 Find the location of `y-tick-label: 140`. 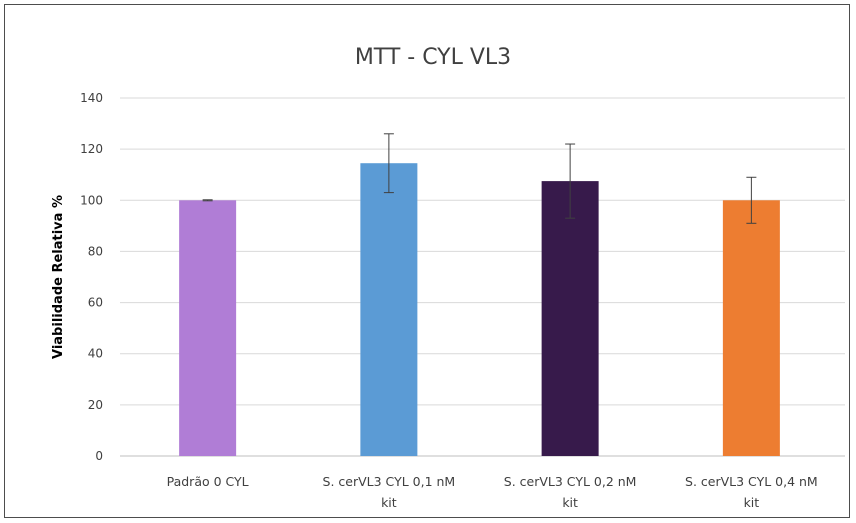

y-tick-label: 140 is located at coordinates (91, 98).